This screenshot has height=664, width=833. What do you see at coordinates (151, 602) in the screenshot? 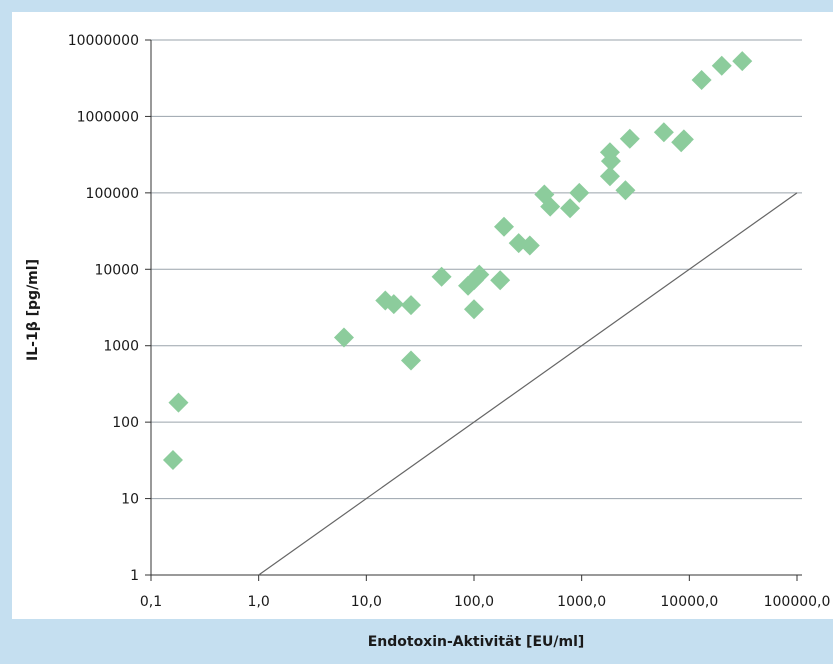
I see `x-tick-label: 0,1` at bounding box center [151, 602].